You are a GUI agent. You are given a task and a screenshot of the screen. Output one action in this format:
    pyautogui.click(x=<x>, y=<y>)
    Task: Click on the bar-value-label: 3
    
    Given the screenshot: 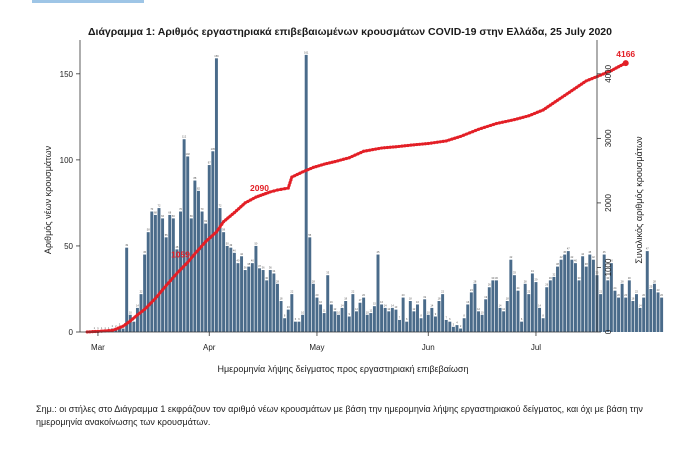 What is the action you would take?
    pyautogui.click(x=120, y=324)
    